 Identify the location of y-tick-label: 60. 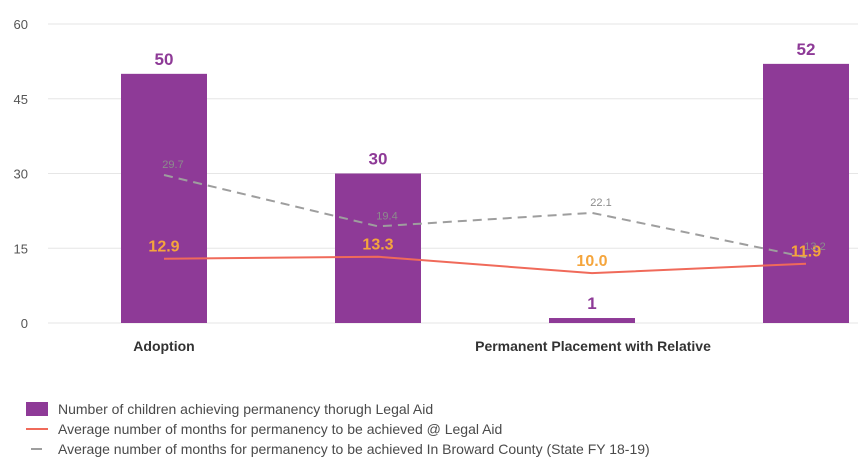
(21, 24).